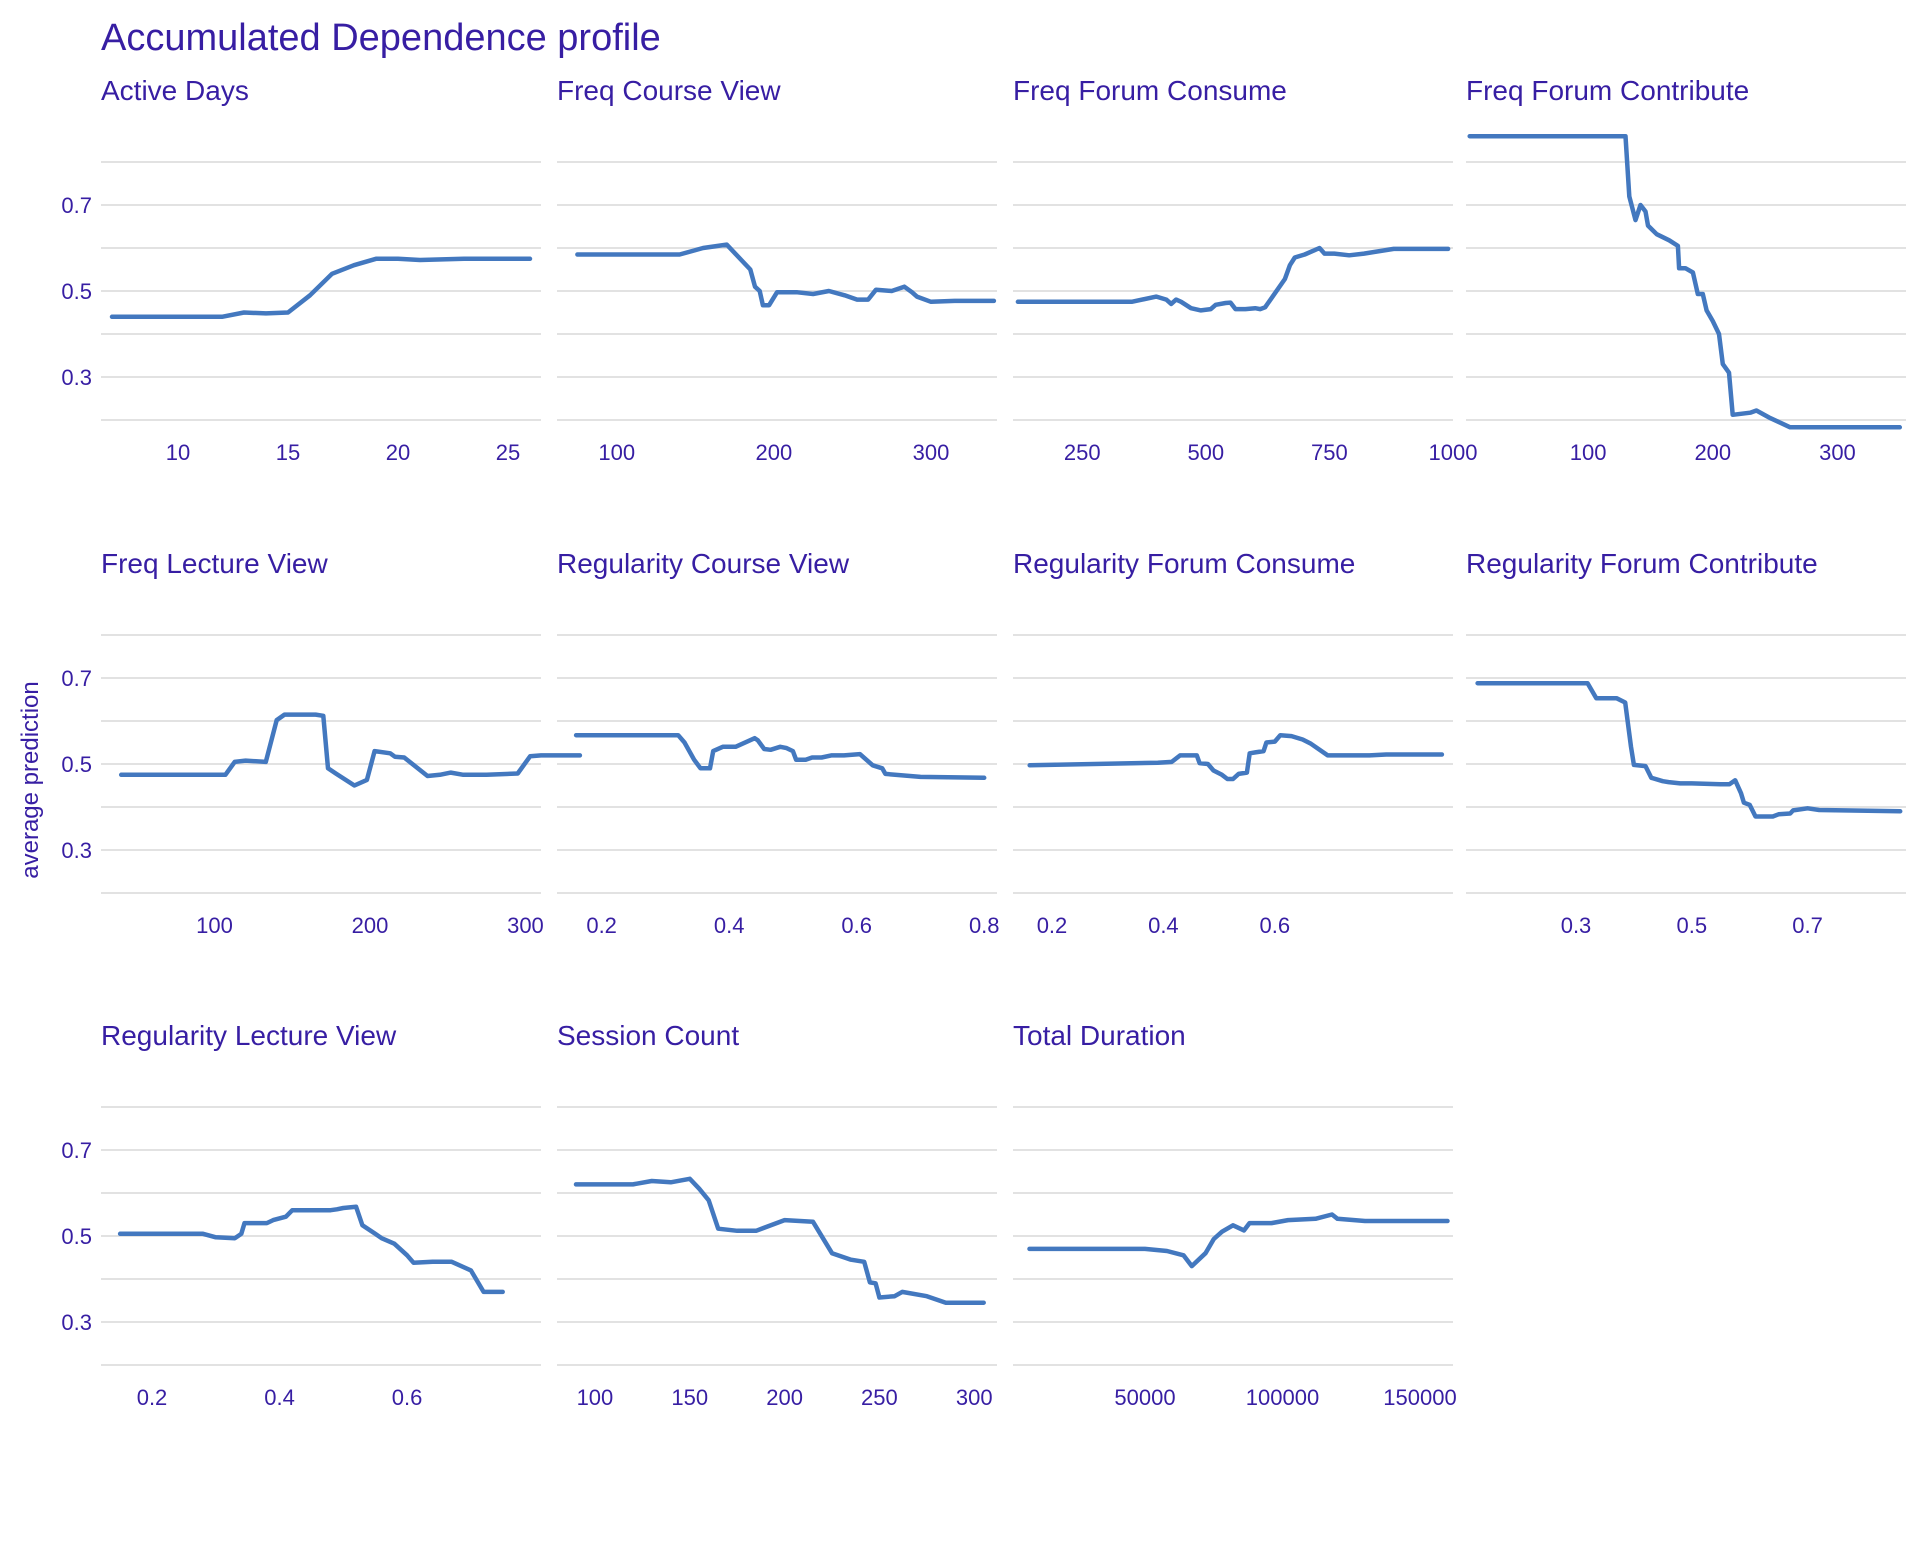 This screenshot has height=1541, width=1920. I want to click on panel-freq-lecture-view: Freq Lecture View 0.3 0.5 0.7 100 200 300, so click(322, 743).